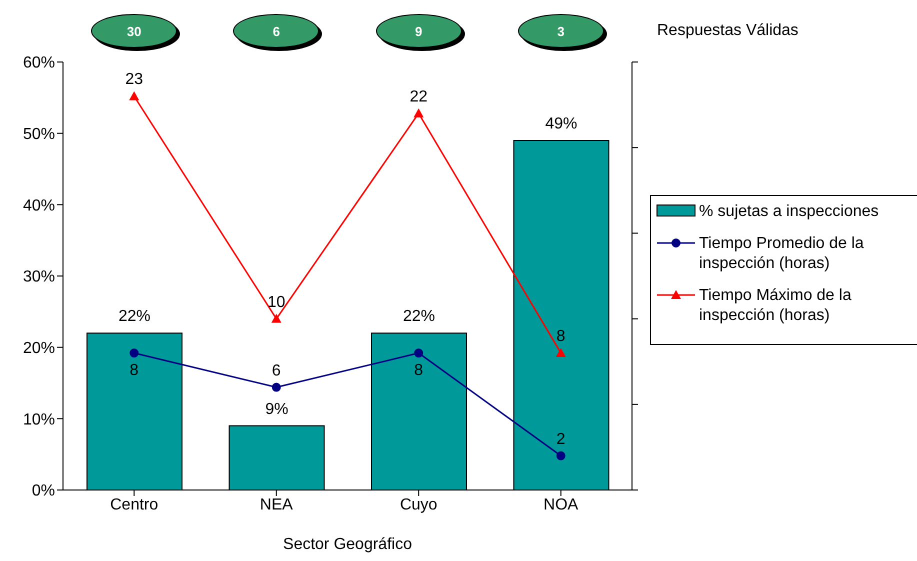 This screenshot has height=561, width=917. Describe the element at coordinates (276, 31) in the screenshot. I see `oval-badge: 6` at that location.